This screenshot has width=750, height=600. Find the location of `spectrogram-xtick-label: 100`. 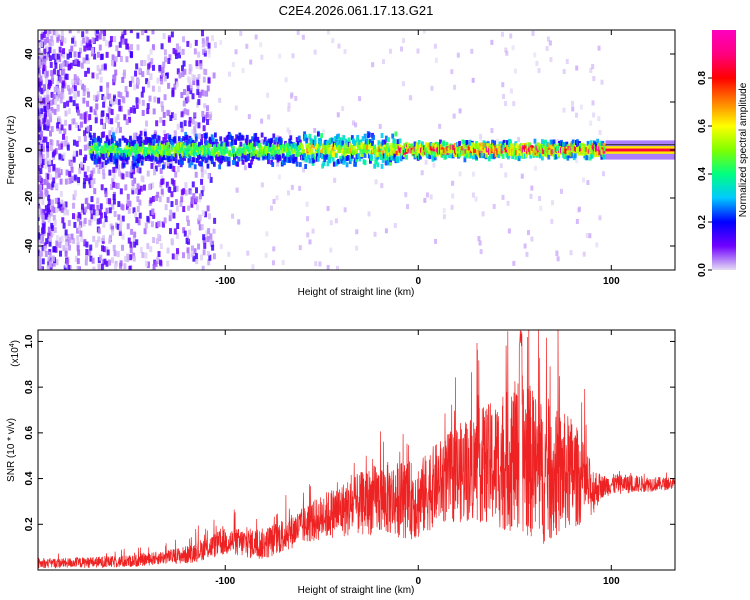

spectrogram-xtick-label: 100 is located at coordinates (611, 281).